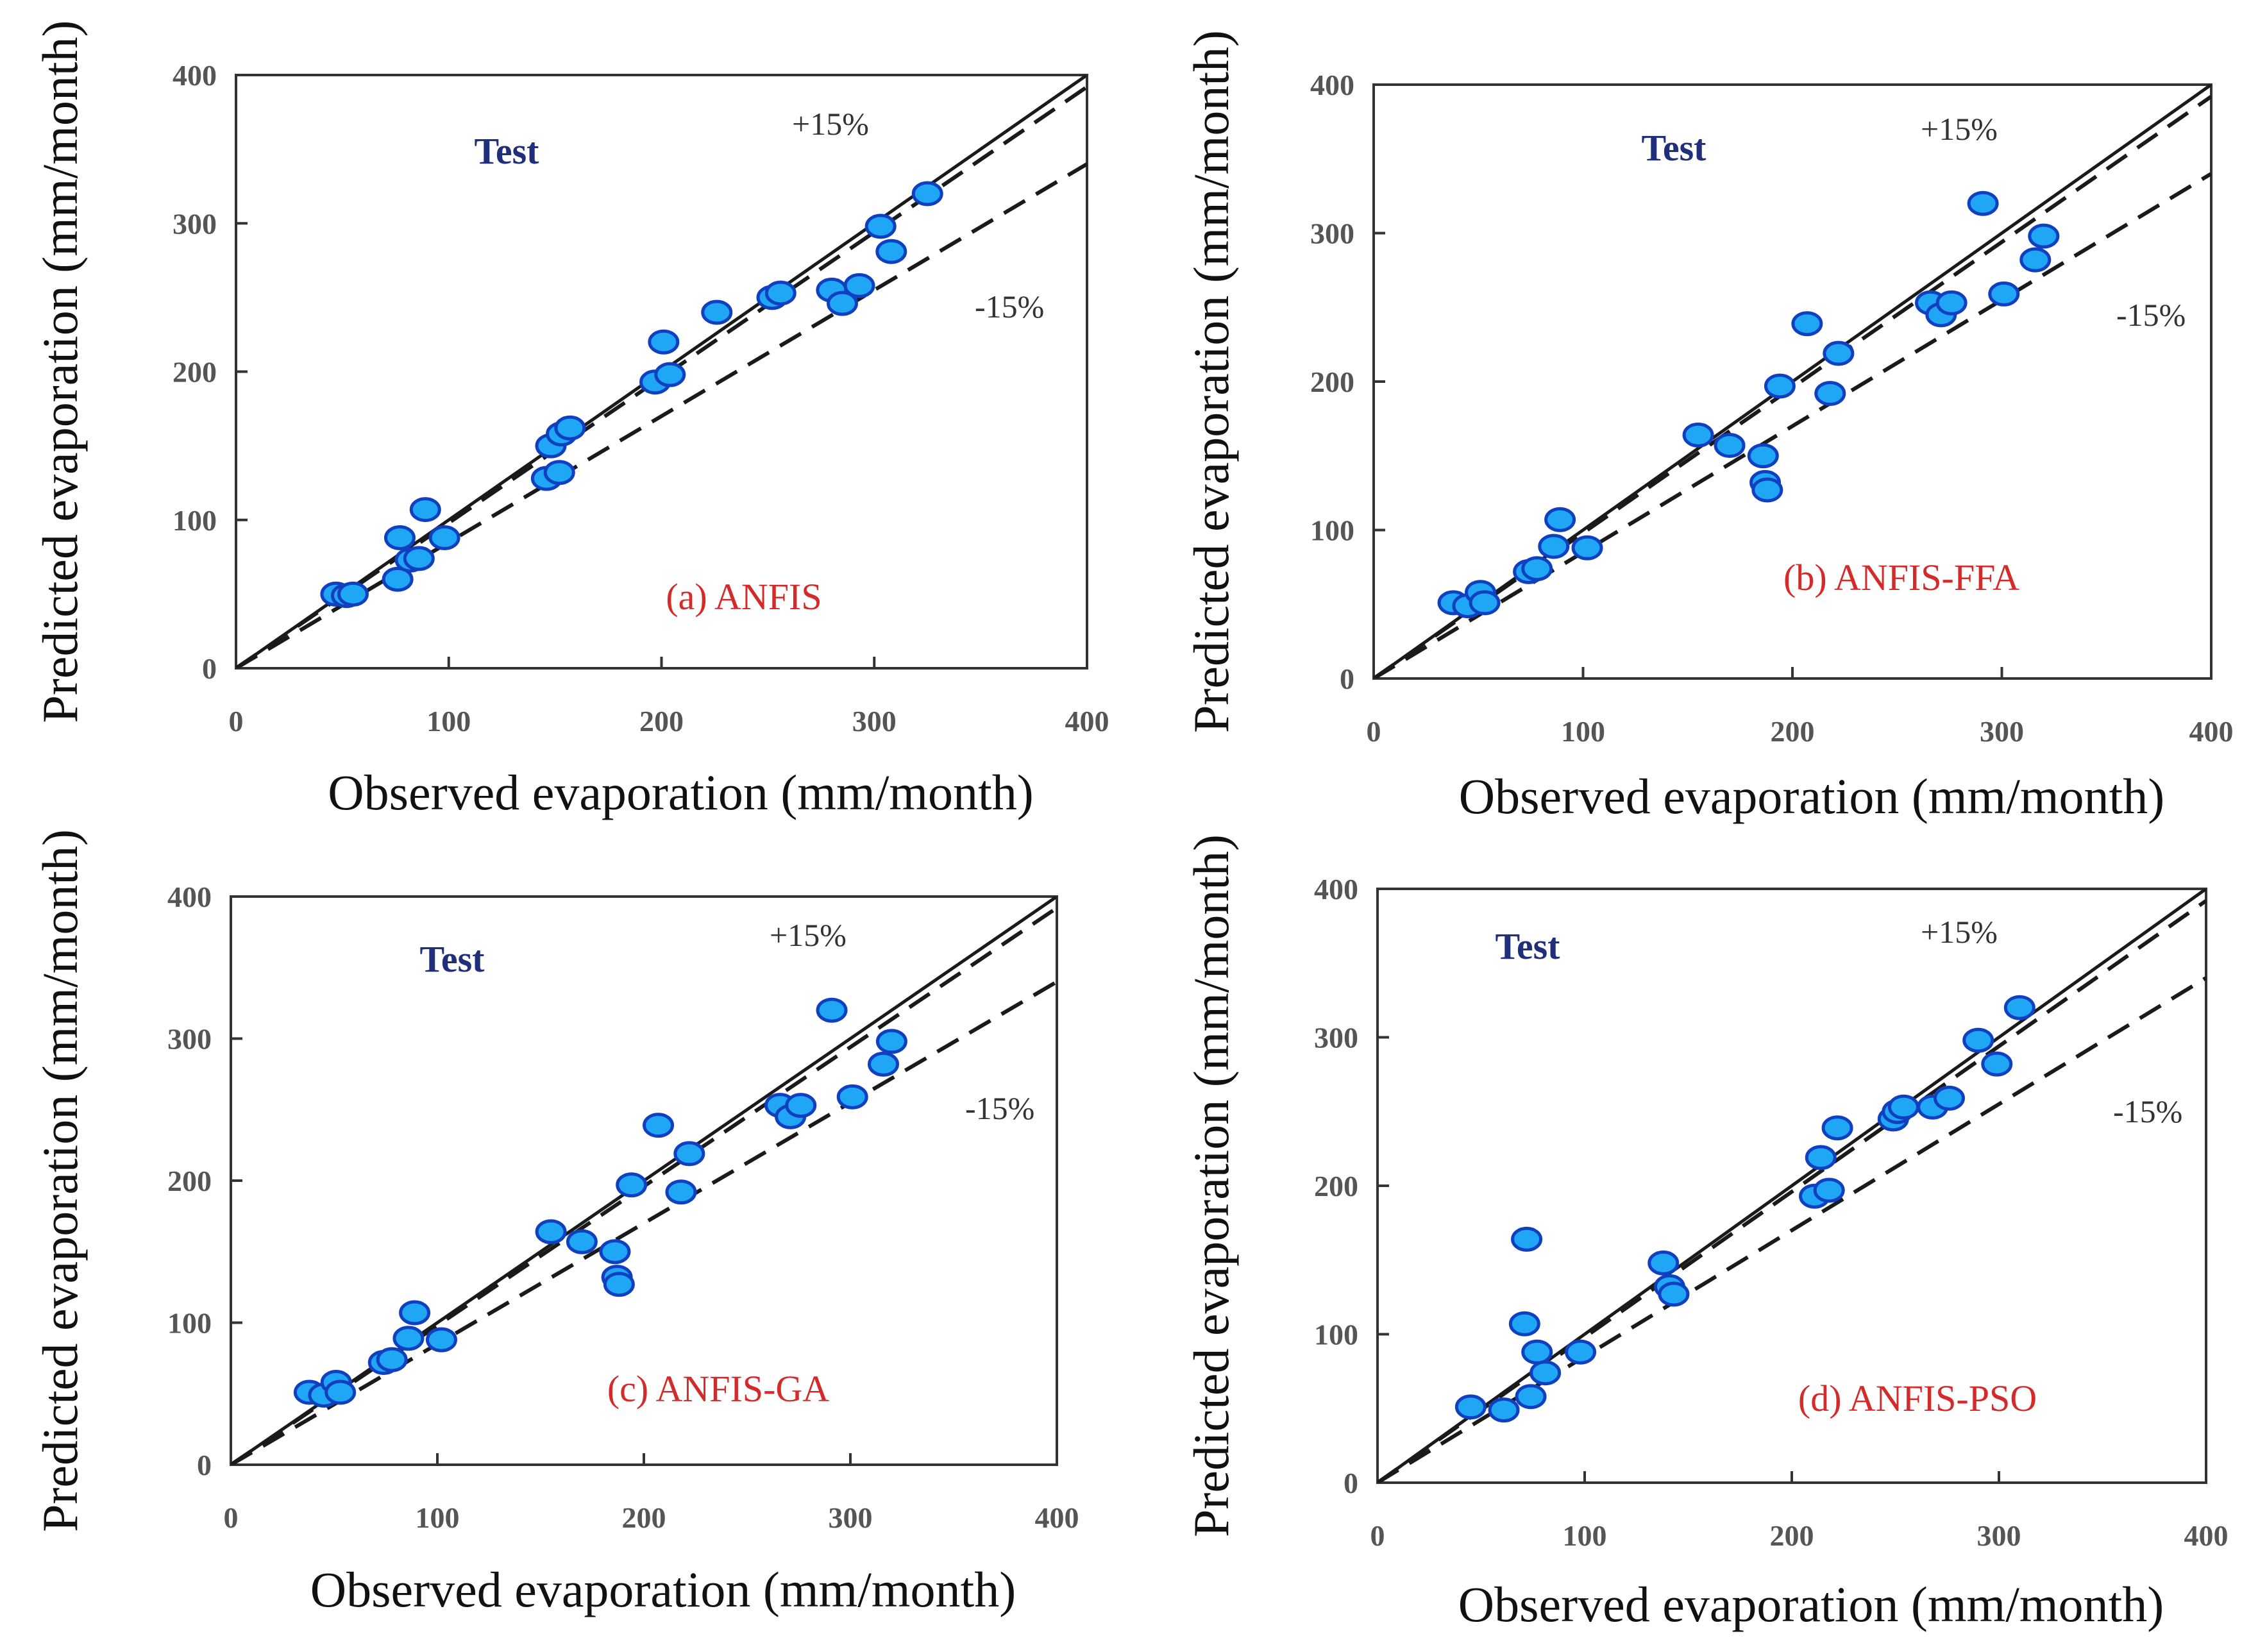 This screenshot has width=2267, height=1652. Describe the element at coordinates (1917, 1398) in the screenshot. I see `model-label: (d) ANFIS-PSO` at that location.